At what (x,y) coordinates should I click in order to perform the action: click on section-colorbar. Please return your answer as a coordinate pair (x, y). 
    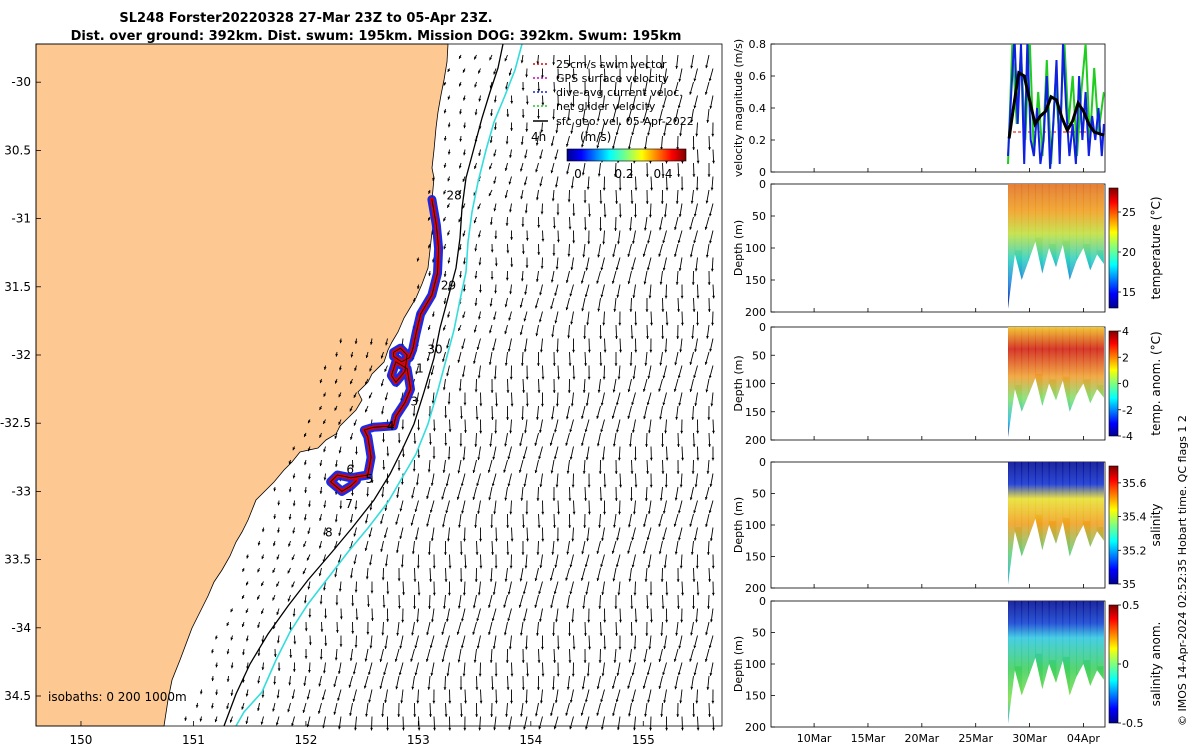
    Looking at the image, I should click on (1113, 383).